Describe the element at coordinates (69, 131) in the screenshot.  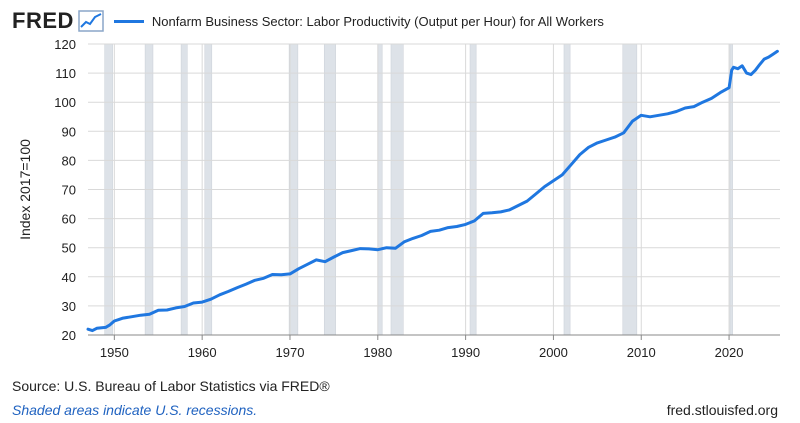
I see `y-tick-label: 90` at that location.